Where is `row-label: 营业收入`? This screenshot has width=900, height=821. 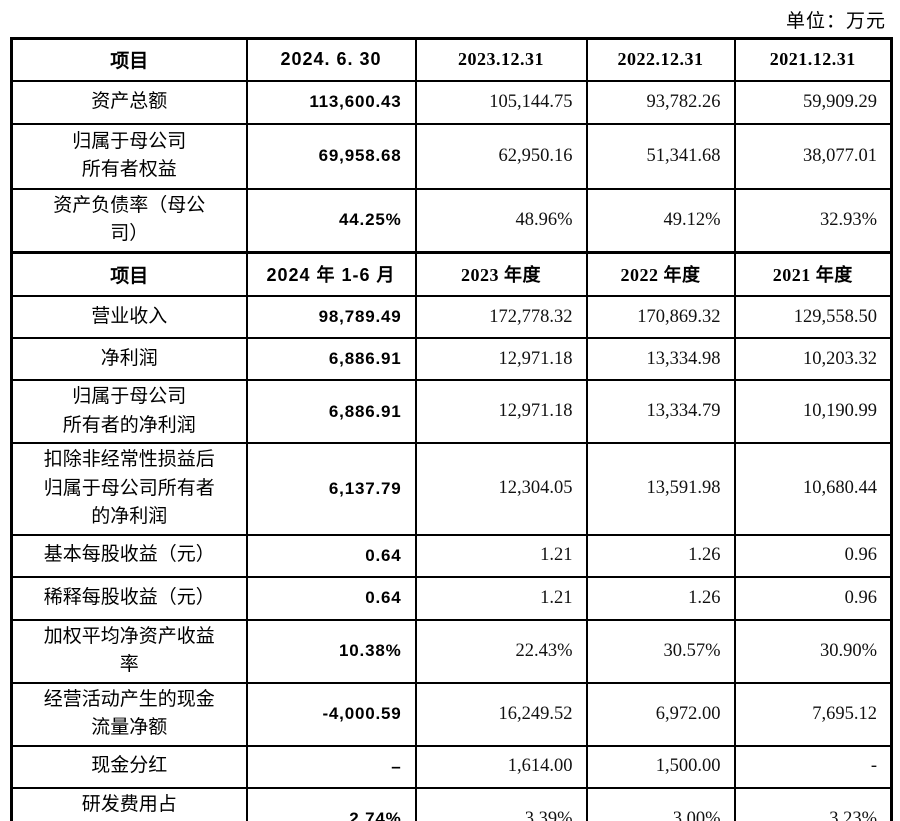
row-label: 营业收入 is located at coordinates (129, 317).